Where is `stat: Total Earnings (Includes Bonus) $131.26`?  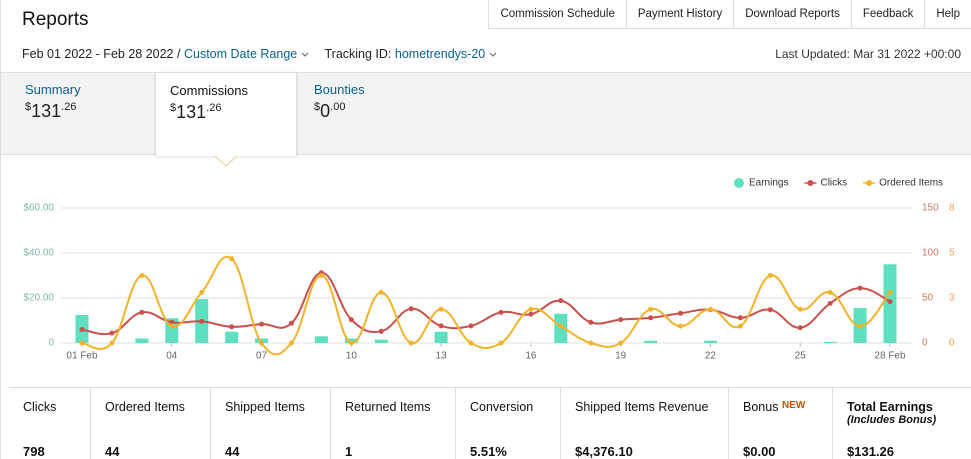
stat: Total Earnings (Includes Bonus) $131.26 is located at coordinates (902, 423).